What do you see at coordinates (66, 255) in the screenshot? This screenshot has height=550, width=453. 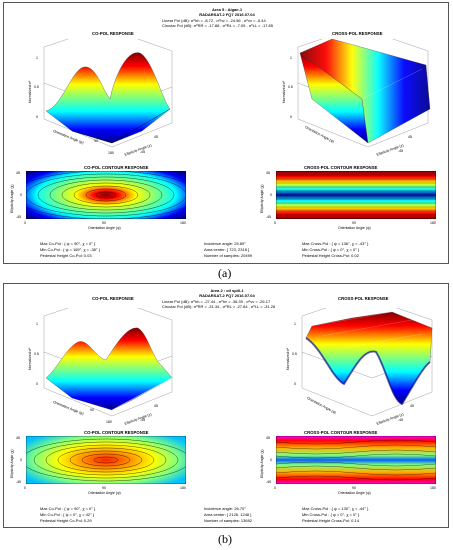 I see `stat-pedestal-copol: Pedestal Height Co-Pol: 0.03` at bounding box center [66, 255].